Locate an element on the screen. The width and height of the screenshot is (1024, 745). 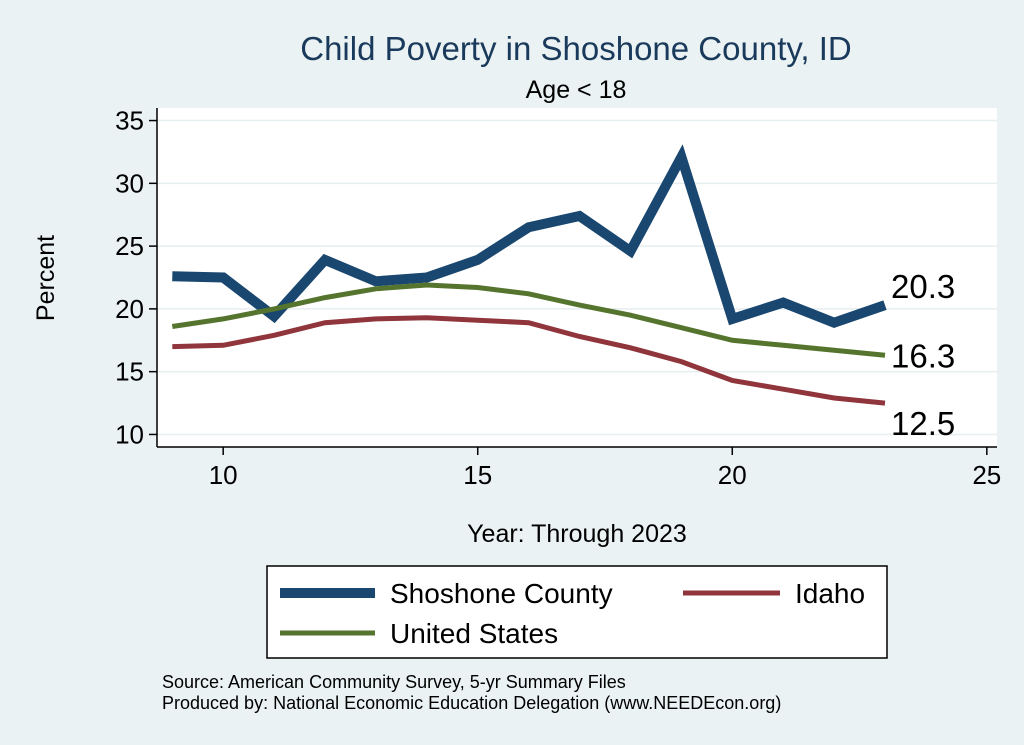
end-label-united-states: 16.3 is located at coordinates (923, 355).